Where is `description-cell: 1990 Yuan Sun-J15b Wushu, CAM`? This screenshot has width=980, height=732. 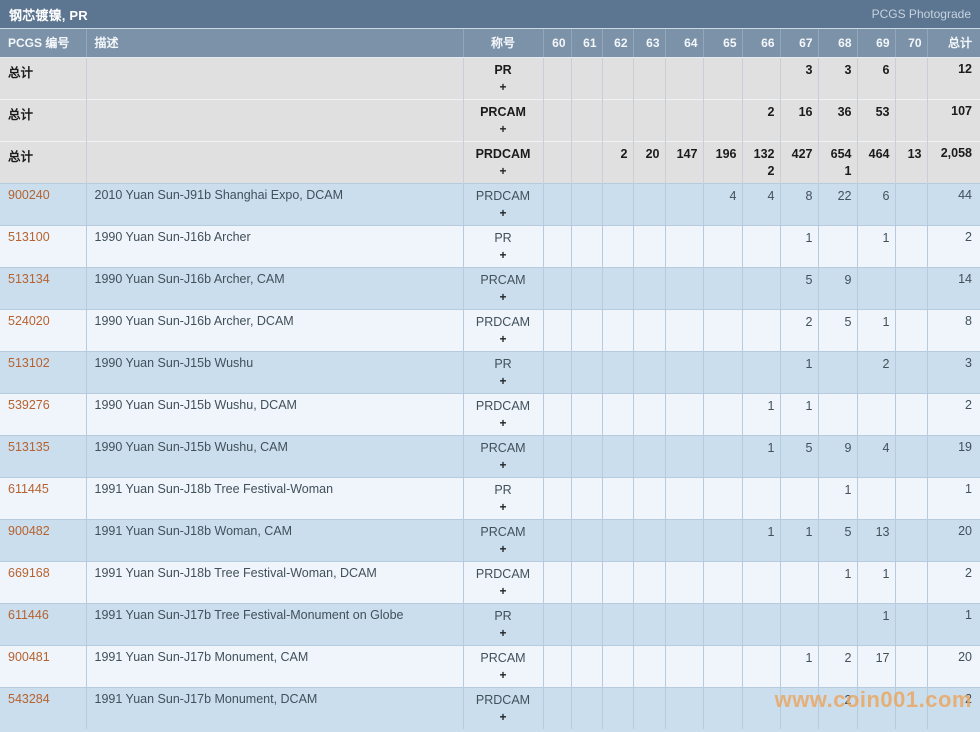
description-cell: 1990 Yuan Sun-J15b Wushu, CAM is located at coordinates (274, 455).